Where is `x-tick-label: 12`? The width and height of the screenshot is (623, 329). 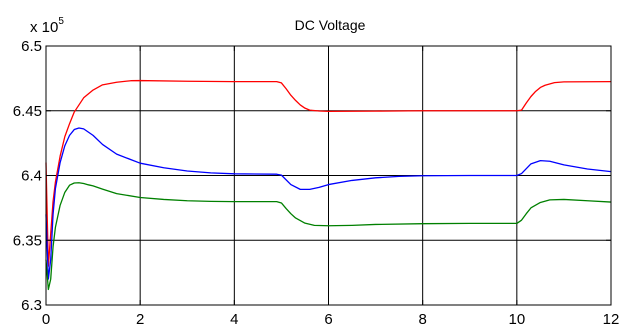
x-tick-label: 12 is located at coordinates (611, 319).